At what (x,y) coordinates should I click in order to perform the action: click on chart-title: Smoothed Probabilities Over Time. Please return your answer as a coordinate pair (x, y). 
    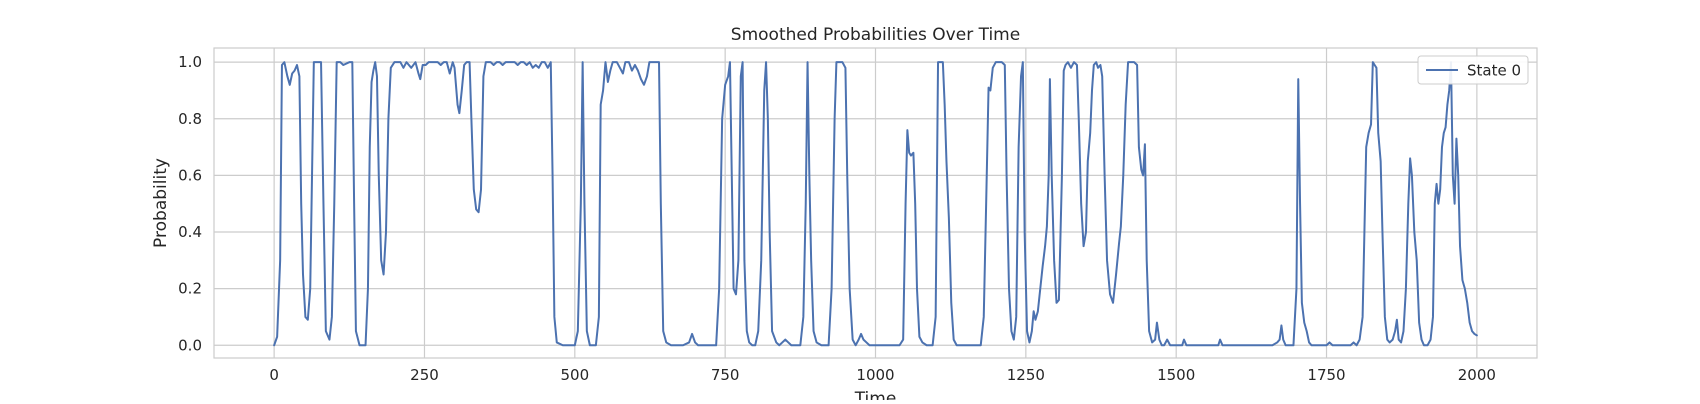
    Looking at the image, I should click on (875, 35).